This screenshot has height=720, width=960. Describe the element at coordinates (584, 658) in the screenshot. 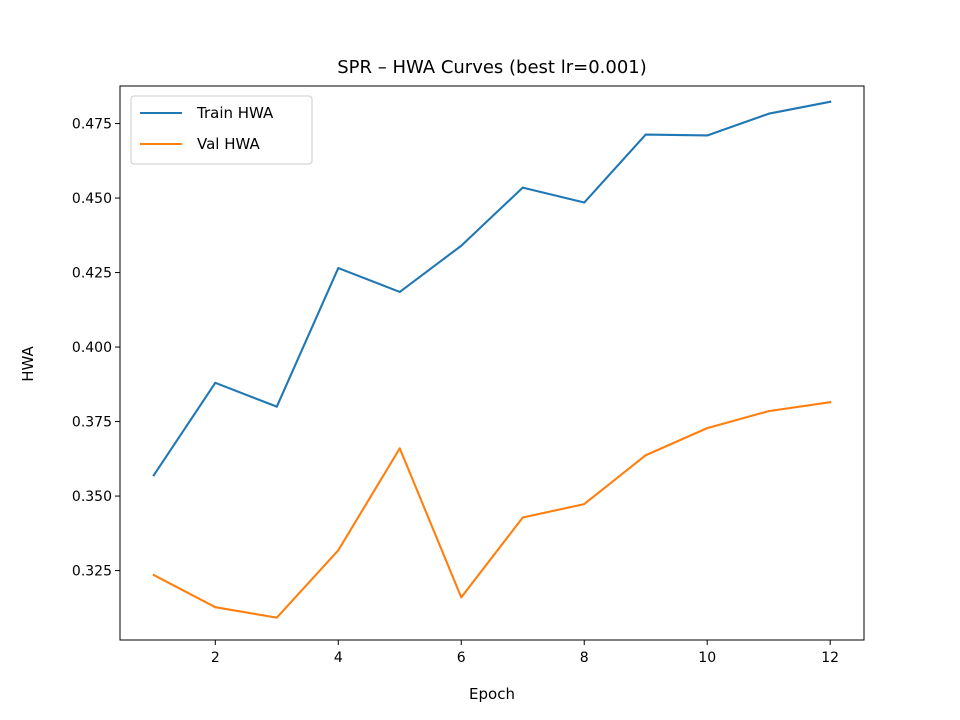

I see `x-tick-label: 8` at that location.